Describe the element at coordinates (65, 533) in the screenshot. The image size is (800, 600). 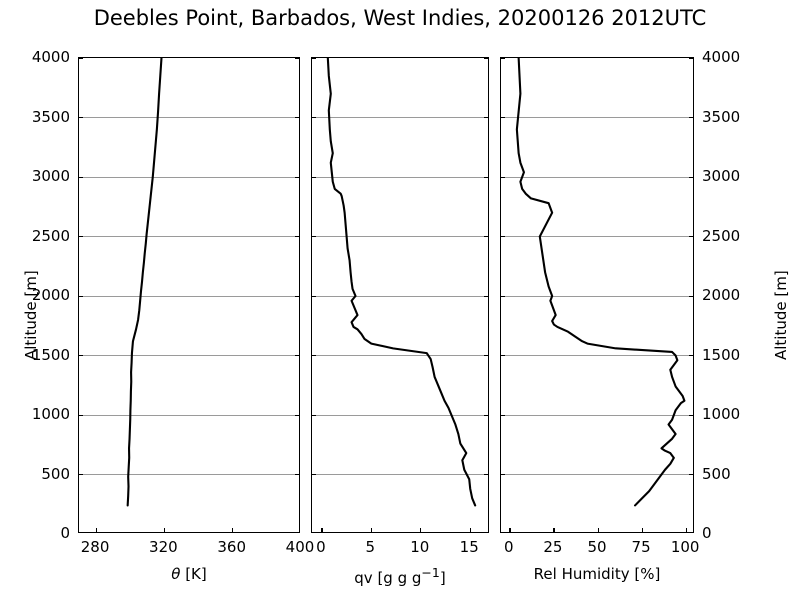
I see `y-tick-label-left: 0` at that location.